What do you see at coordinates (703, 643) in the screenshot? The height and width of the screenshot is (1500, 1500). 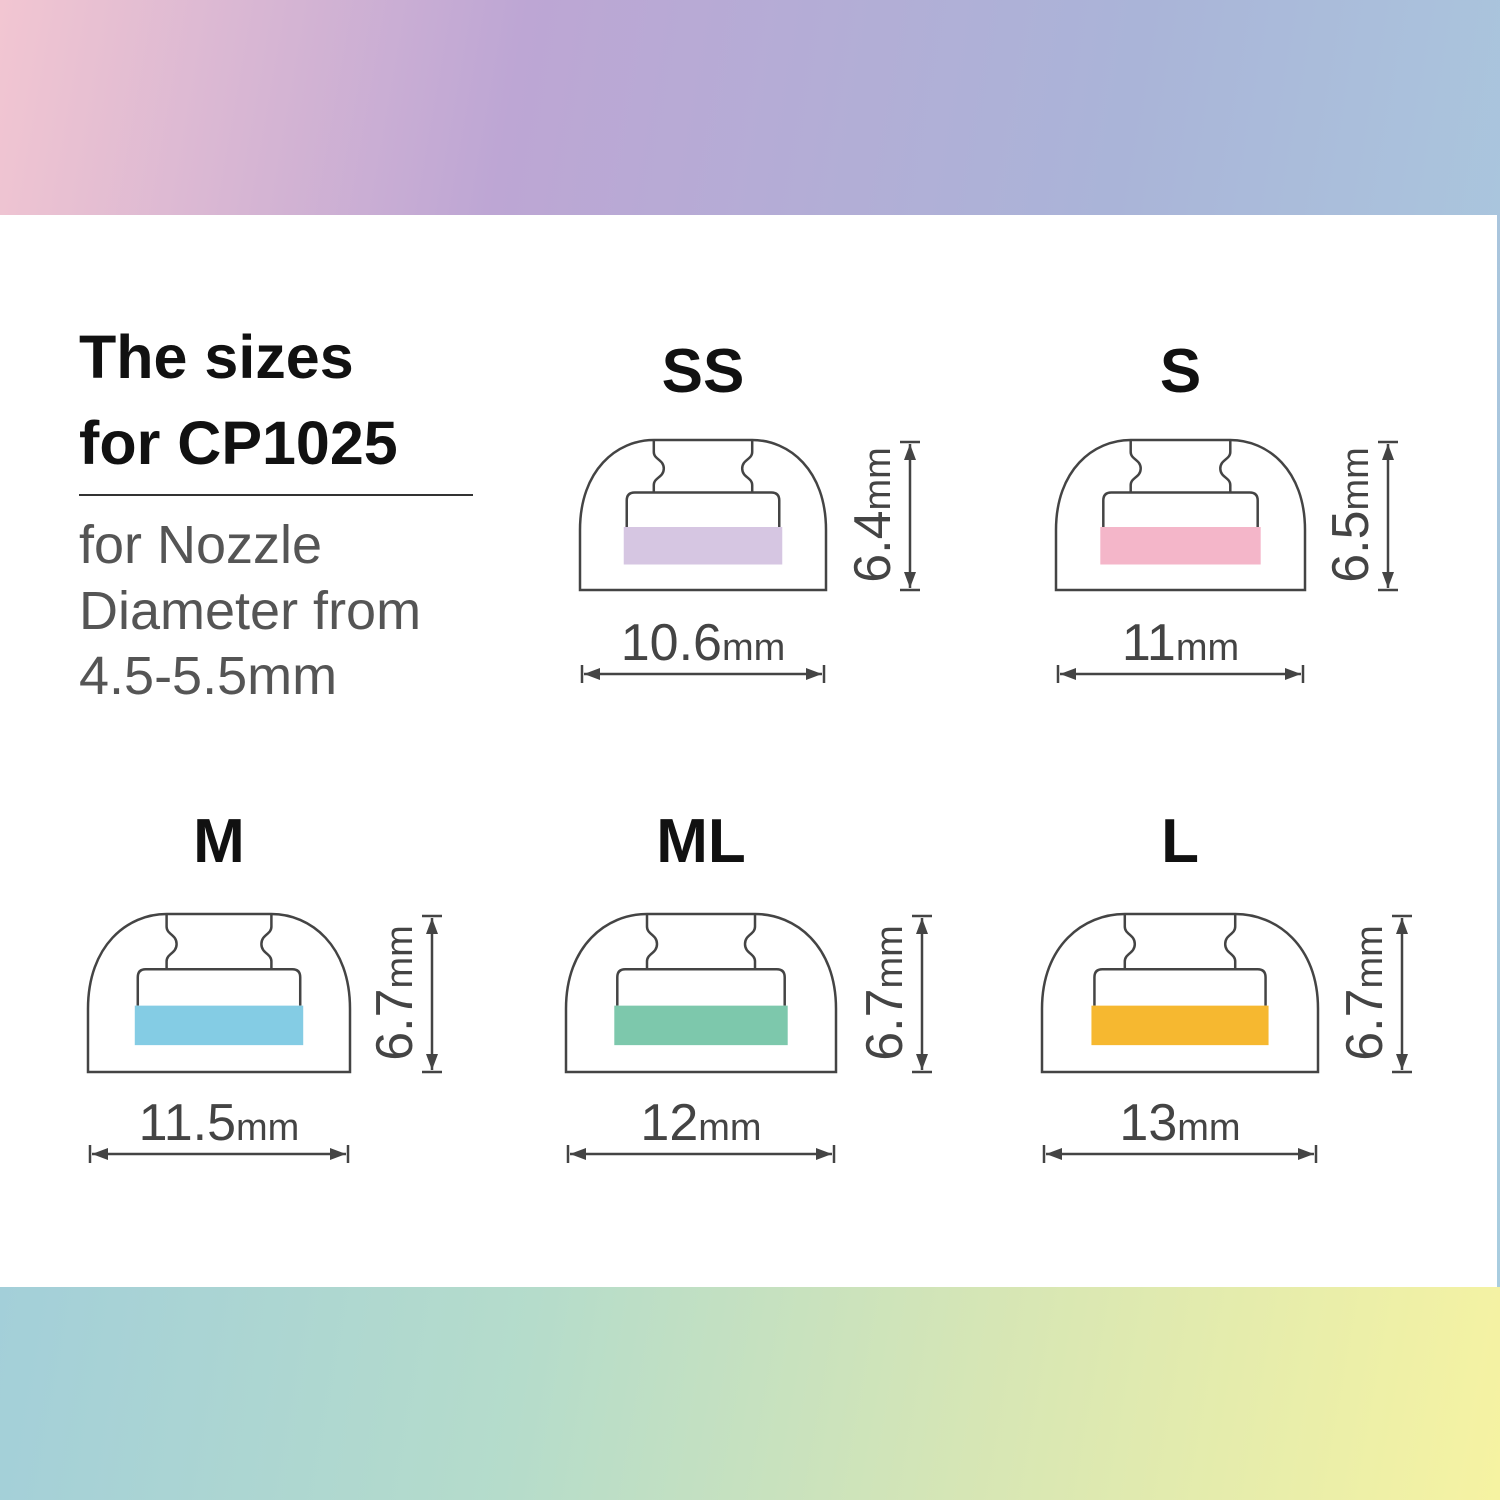 I see `width-value: 10.6mm` at bounding box center [703, 643].